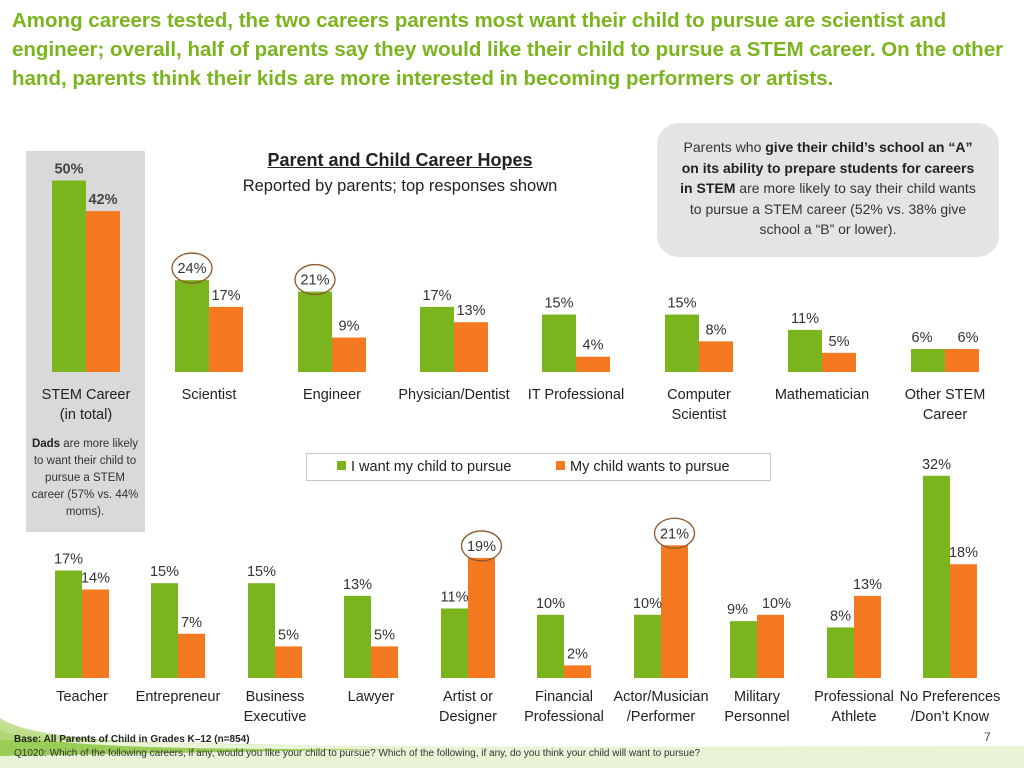 The width and height of the screenshot is (1024, 768). I want to click on data-label-child-non-stem-6: 21%, so click(674, 534).